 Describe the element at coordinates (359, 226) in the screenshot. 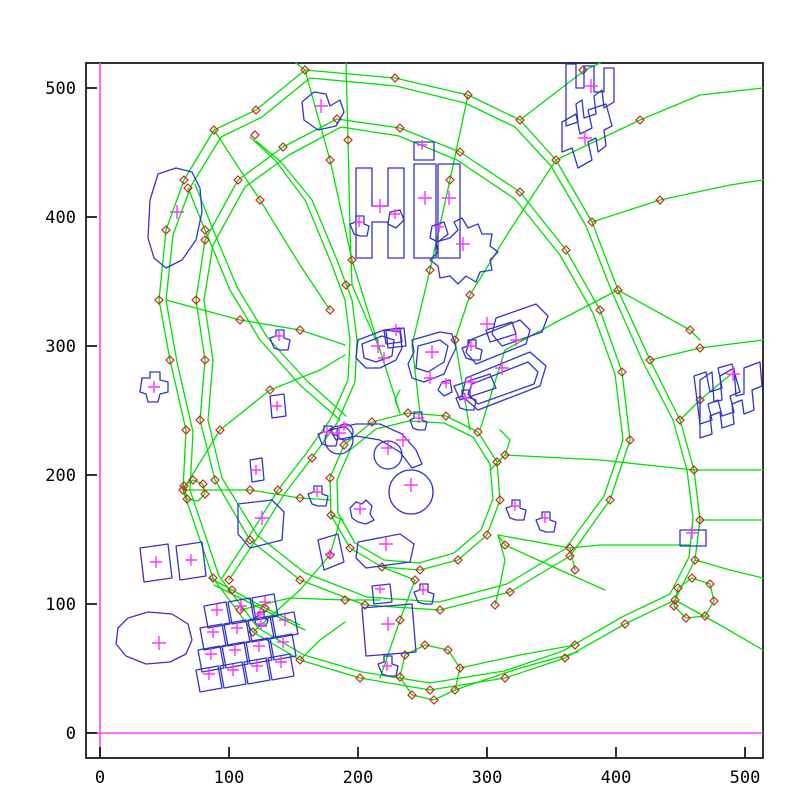

I see `building-cross-n2` at that location.